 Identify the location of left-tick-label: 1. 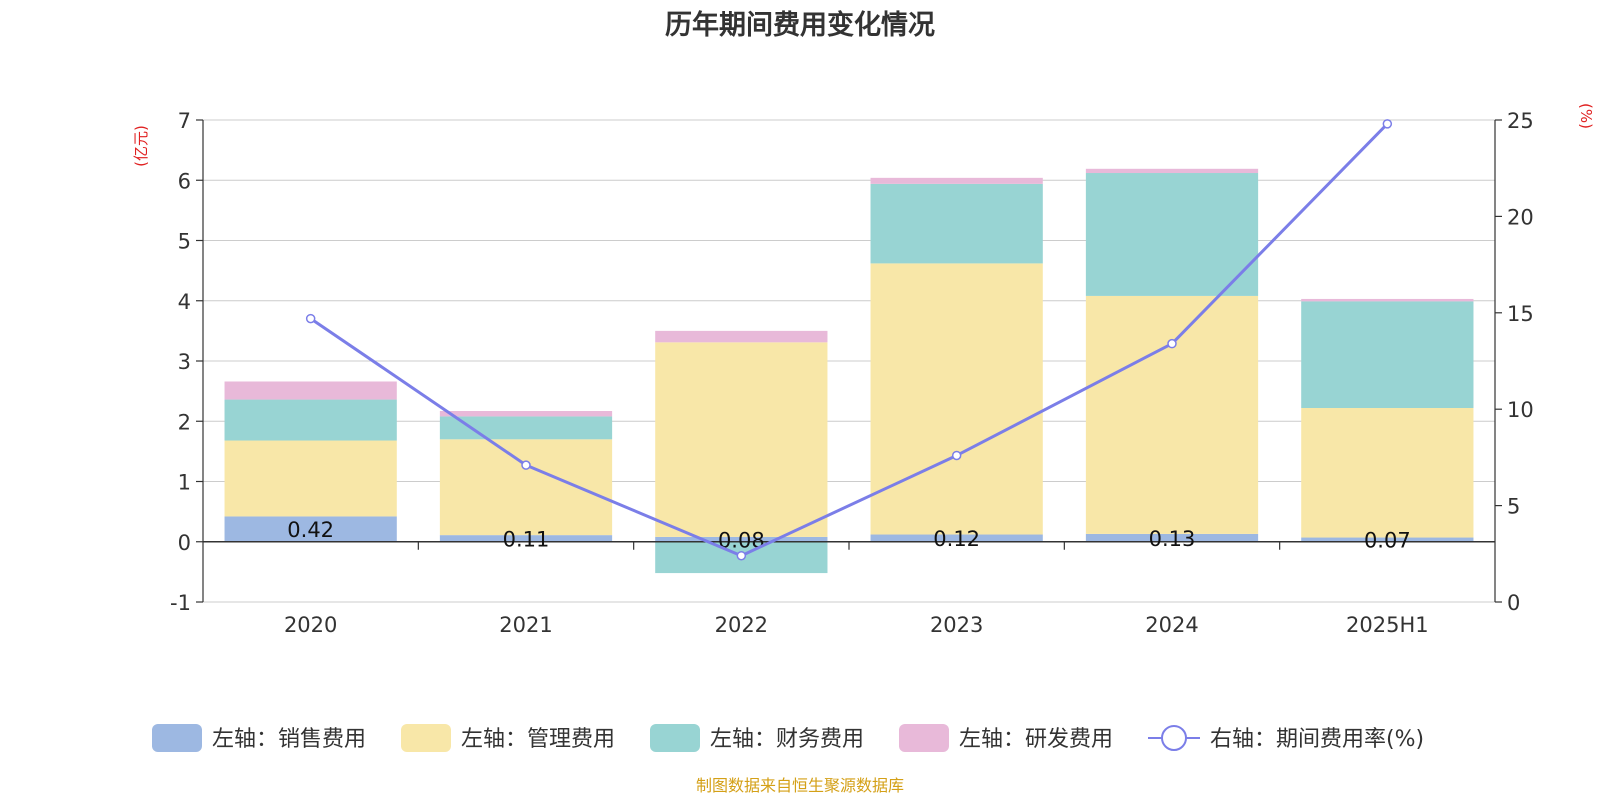
(184, 483).